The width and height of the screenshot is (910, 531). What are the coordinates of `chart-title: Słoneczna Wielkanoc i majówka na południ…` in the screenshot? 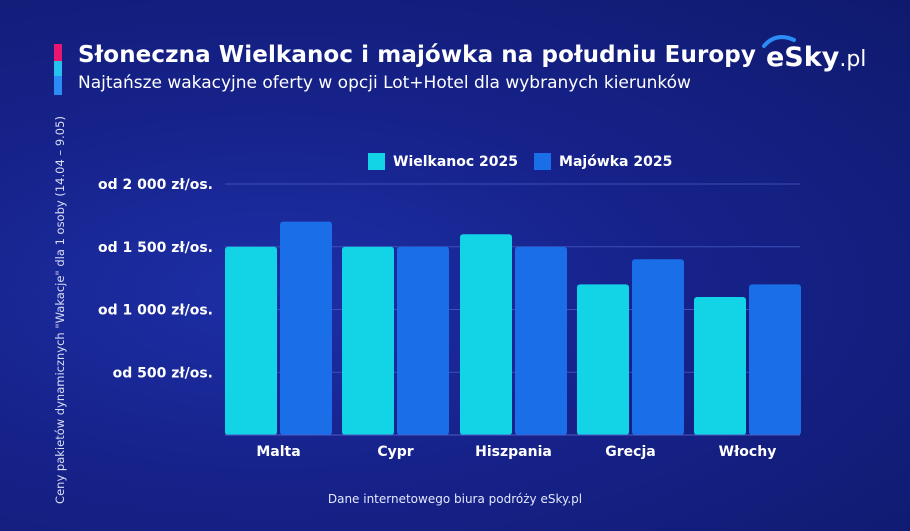 It's located at (417, 55).